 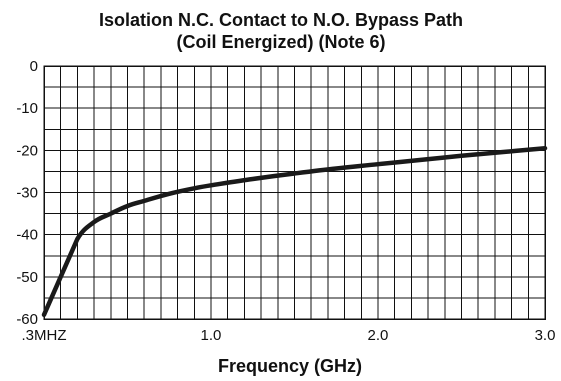 I want to click on y-tick-label: -20, so click(x=27, y=150).